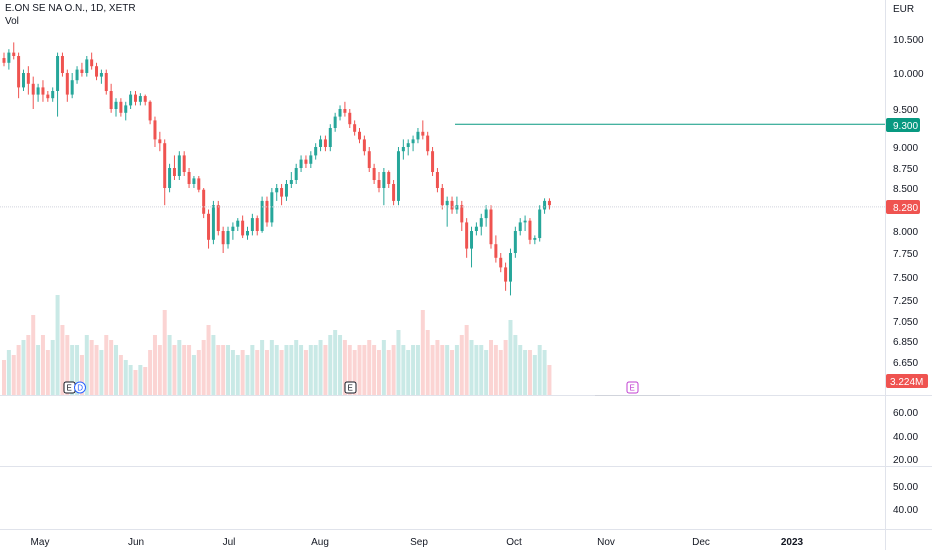 Image resolution: width=932 pixels, height=550 pixels. I want to click on volume-badge: 3.224M, so click(907, 381).